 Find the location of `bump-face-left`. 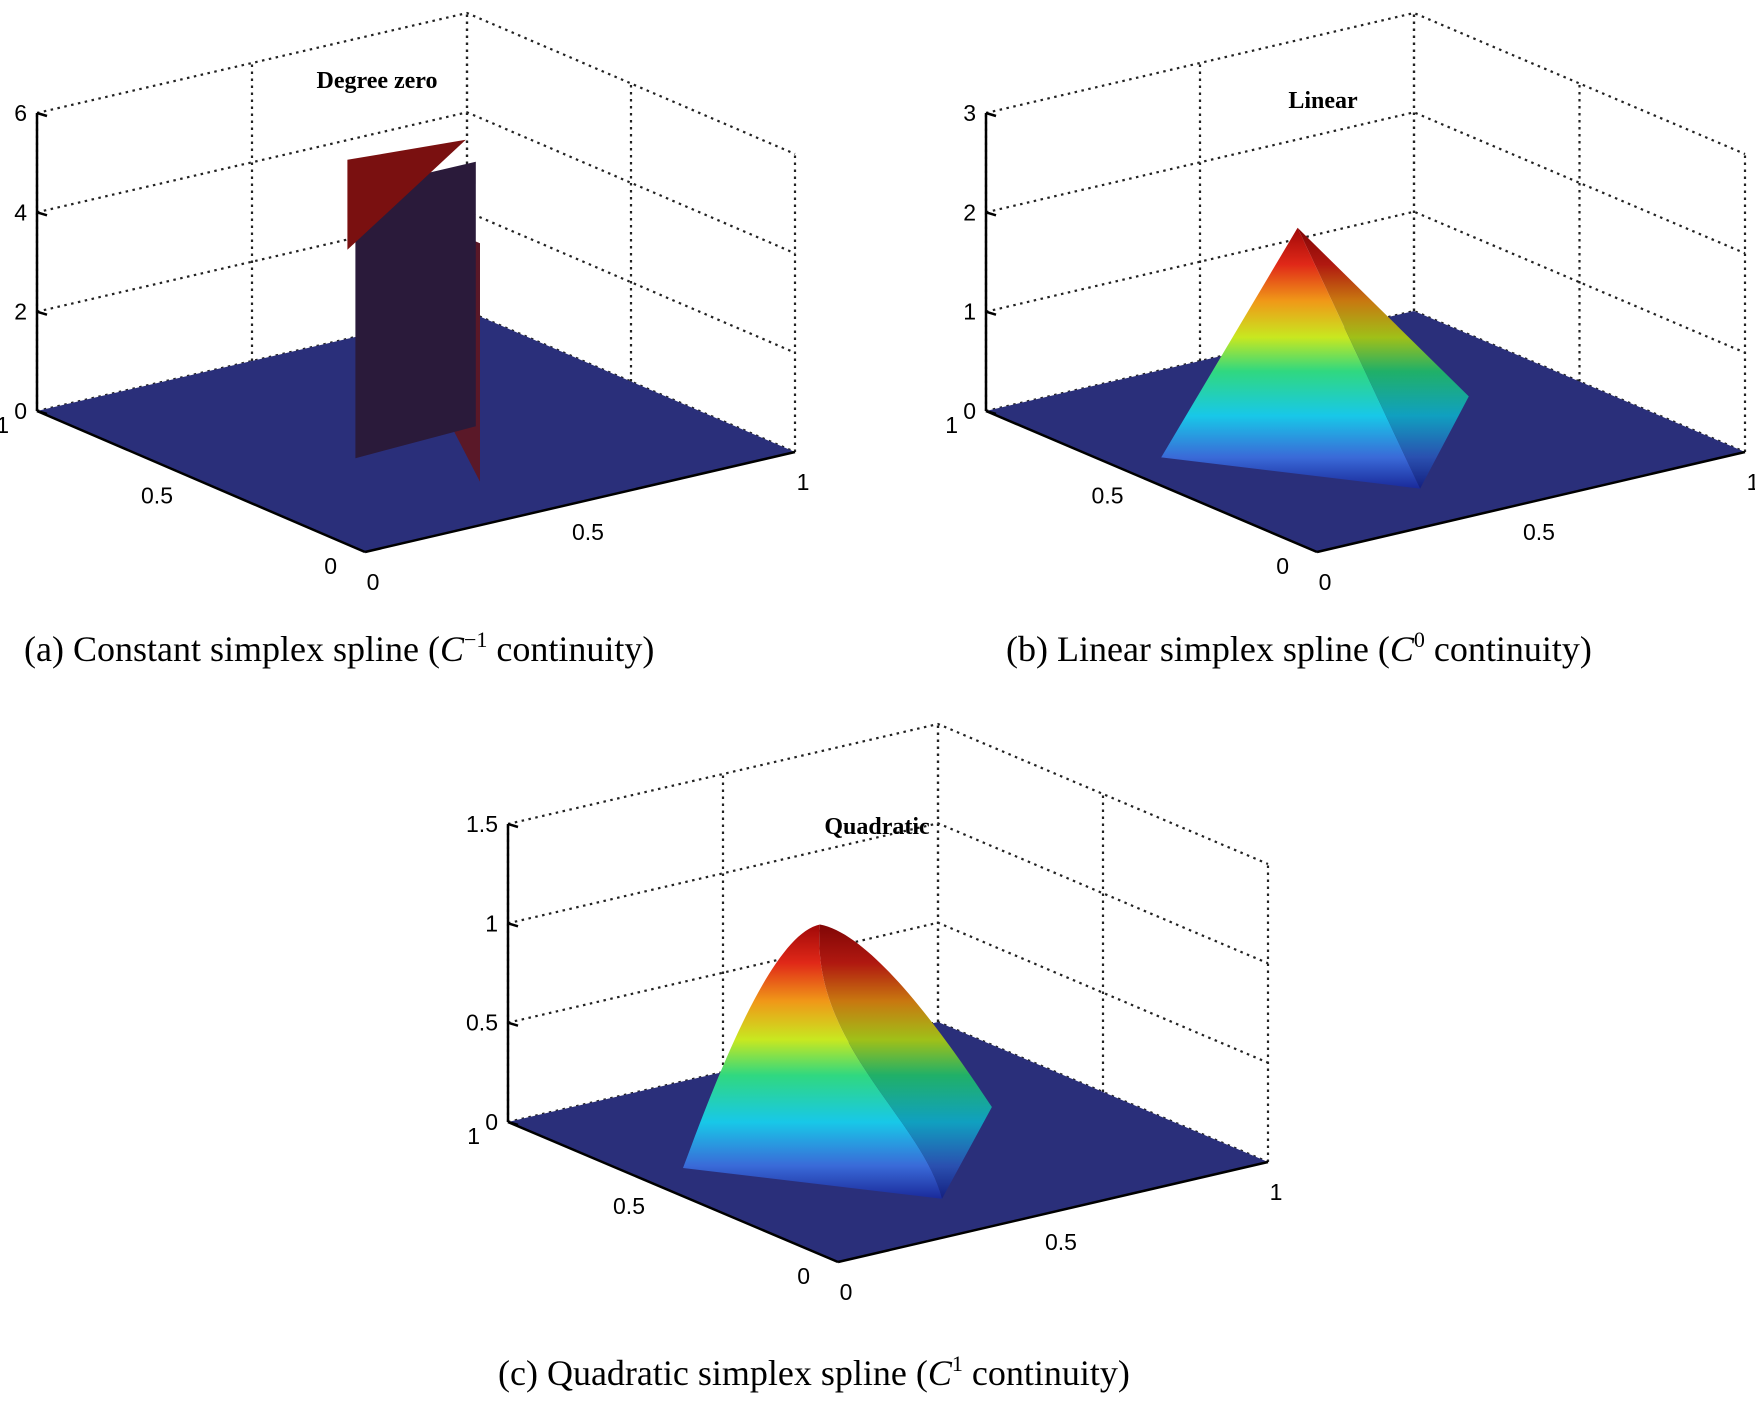

bump-face-left is located at coordinates (812, 1061).